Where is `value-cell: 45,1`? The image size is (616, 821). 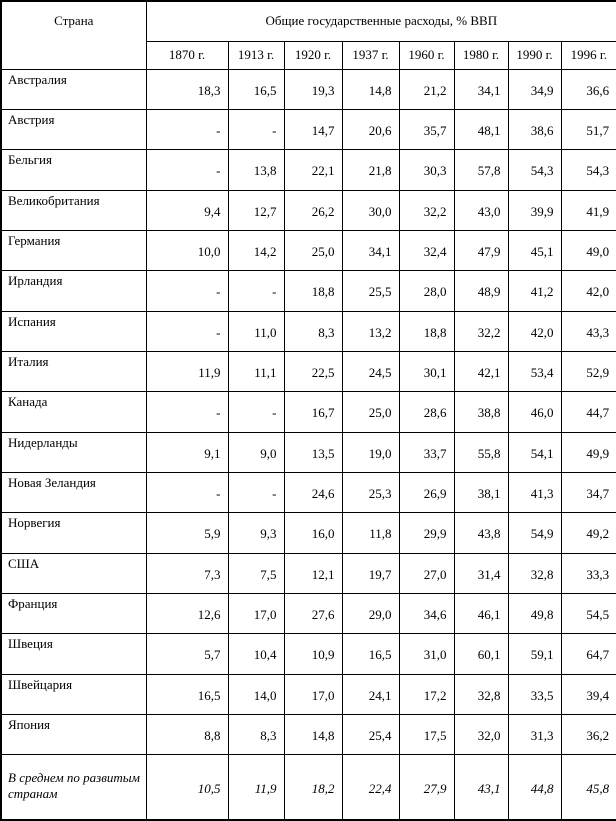 value-cell: 45,1 is located at coordinates (534, 250).